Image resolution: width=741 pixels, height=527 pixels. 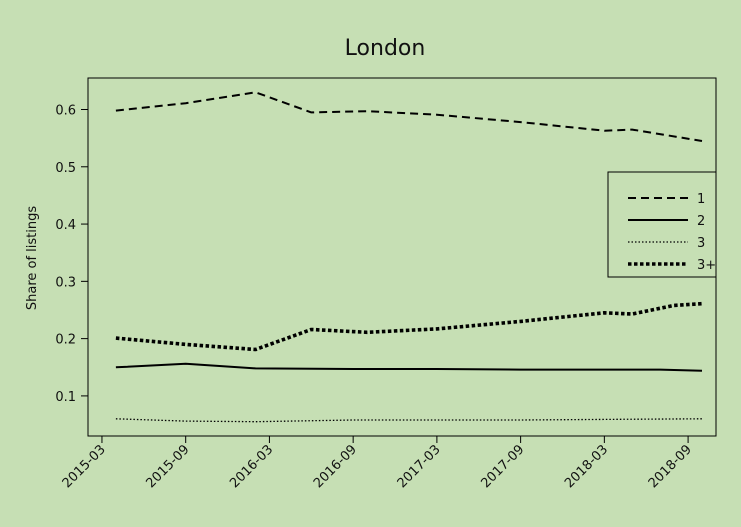 I want to click on y-tick-label: 0.5, so click(x=65, y=168).